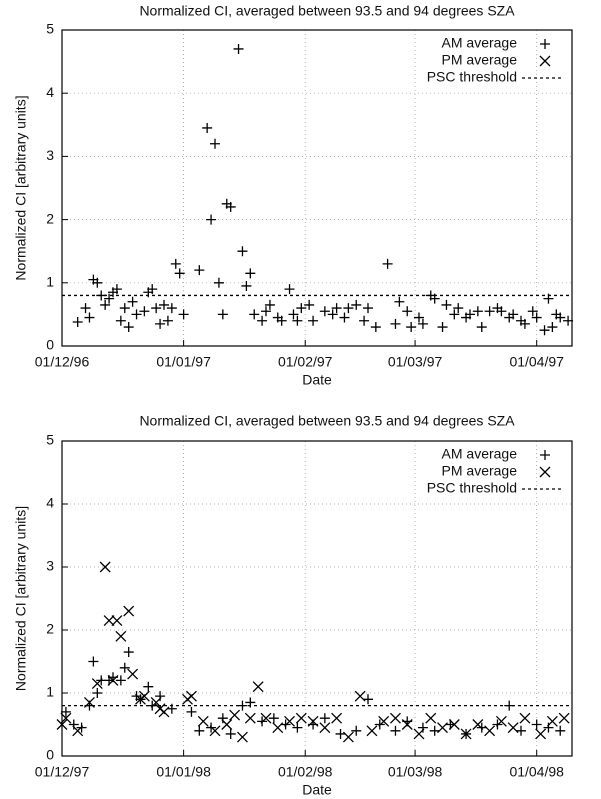 This screenshot has height=799, width=601. What do you see at coordinates (50, 566) in the screenshot?
I see `y-tick-label: 3` at bounding box center [50, 566].